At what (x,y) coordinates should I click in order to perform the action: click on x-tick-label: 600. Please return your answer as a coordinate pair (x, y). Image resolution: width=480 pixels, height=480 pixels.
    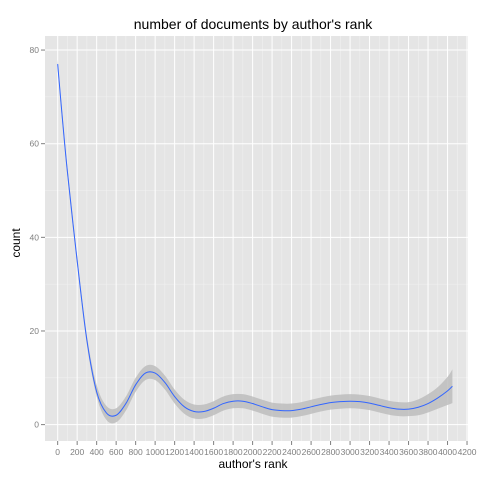
    Looking at the image, I should click on (116, 452).